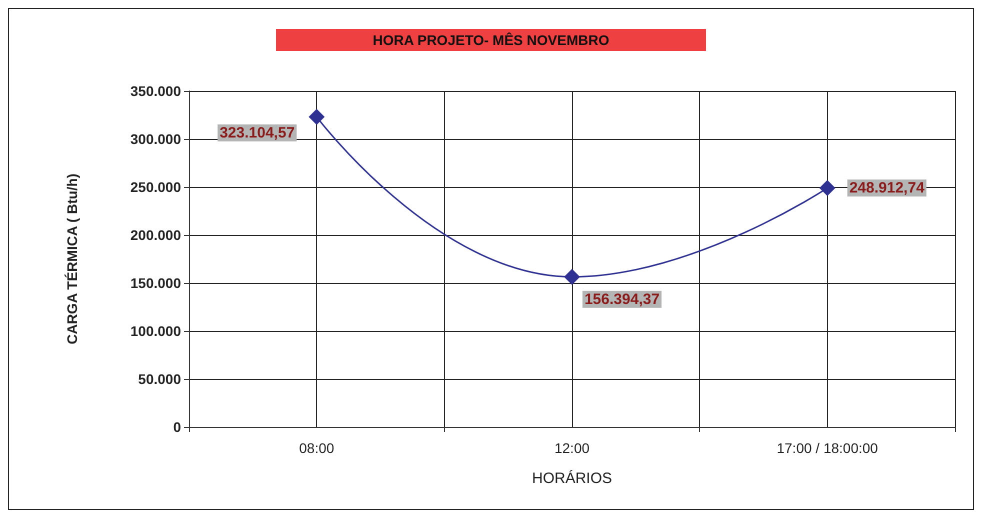  What do you see at coordinates (491, 40) in the screenshot?
I see `chart-title: HORA PROJETO- MÊS NOVEMBRO` at bounding box center [491, 40].